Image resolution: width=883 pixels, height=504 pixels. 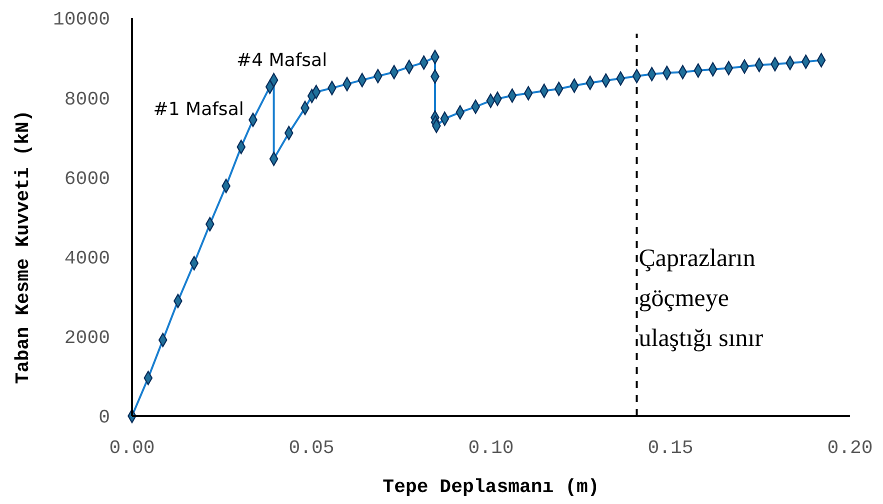 What do you see at coordinates (87, 338) in the screenshot?
I see `y-tick-label: 2000` at bounding box center [87, 338].